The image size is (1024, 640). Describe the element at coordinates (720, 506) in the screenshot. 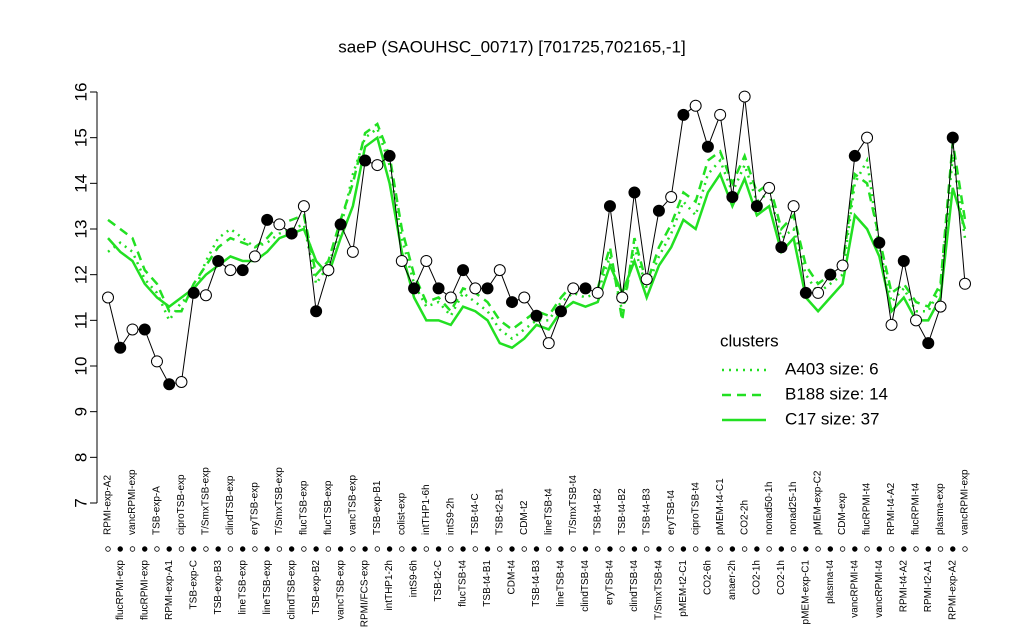

I see `x-tick-label: pMEM-t4-C1` at that location.